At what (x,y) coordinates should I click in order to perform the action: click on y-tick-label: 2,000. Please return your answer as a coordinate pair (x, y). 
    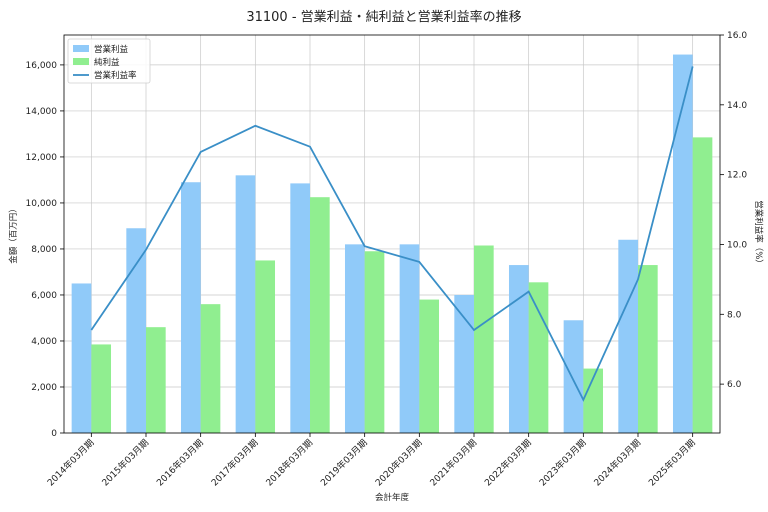
    Looking at the image, I should click on (44, 388).